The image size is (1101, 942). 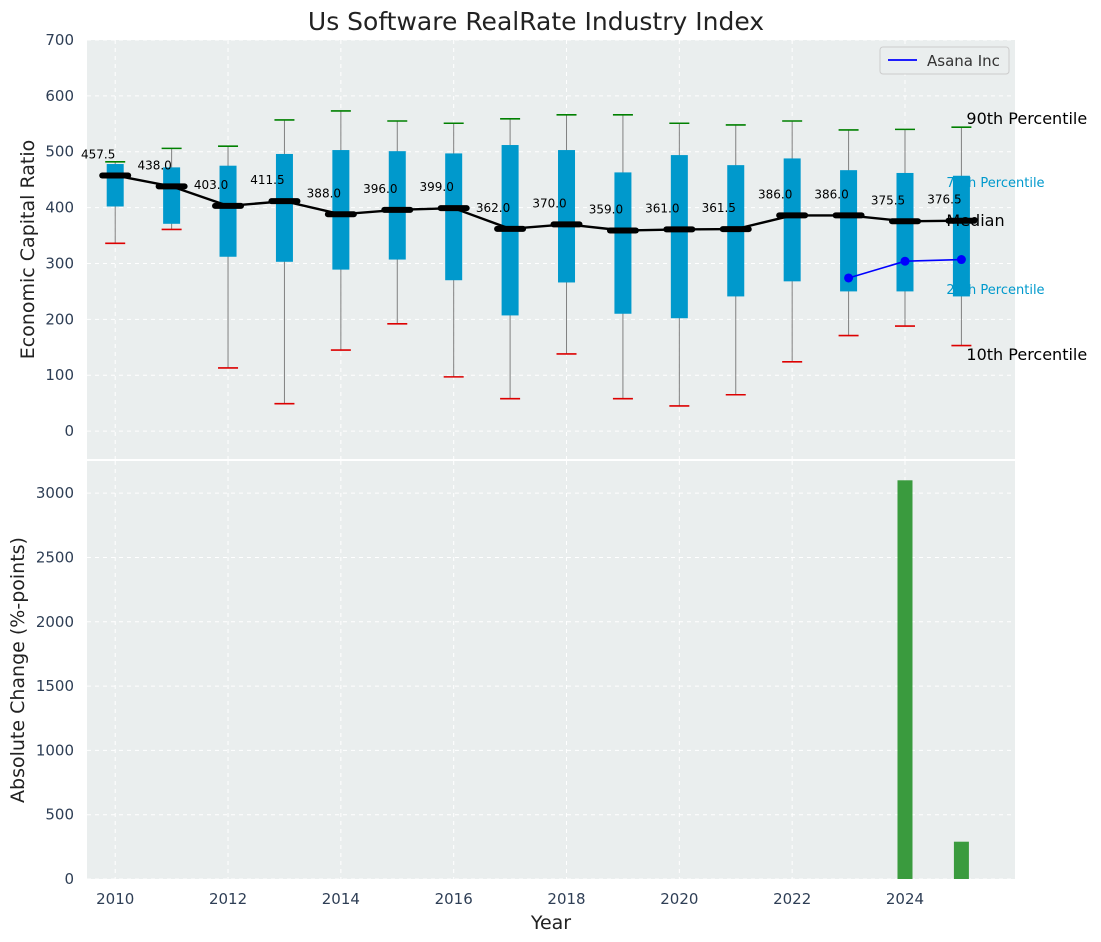 What do you see at coordinates (1026, 354) in the screenshot?
I see `annotation-p10: 10th Percentile` at bounding box center [1026, 354].